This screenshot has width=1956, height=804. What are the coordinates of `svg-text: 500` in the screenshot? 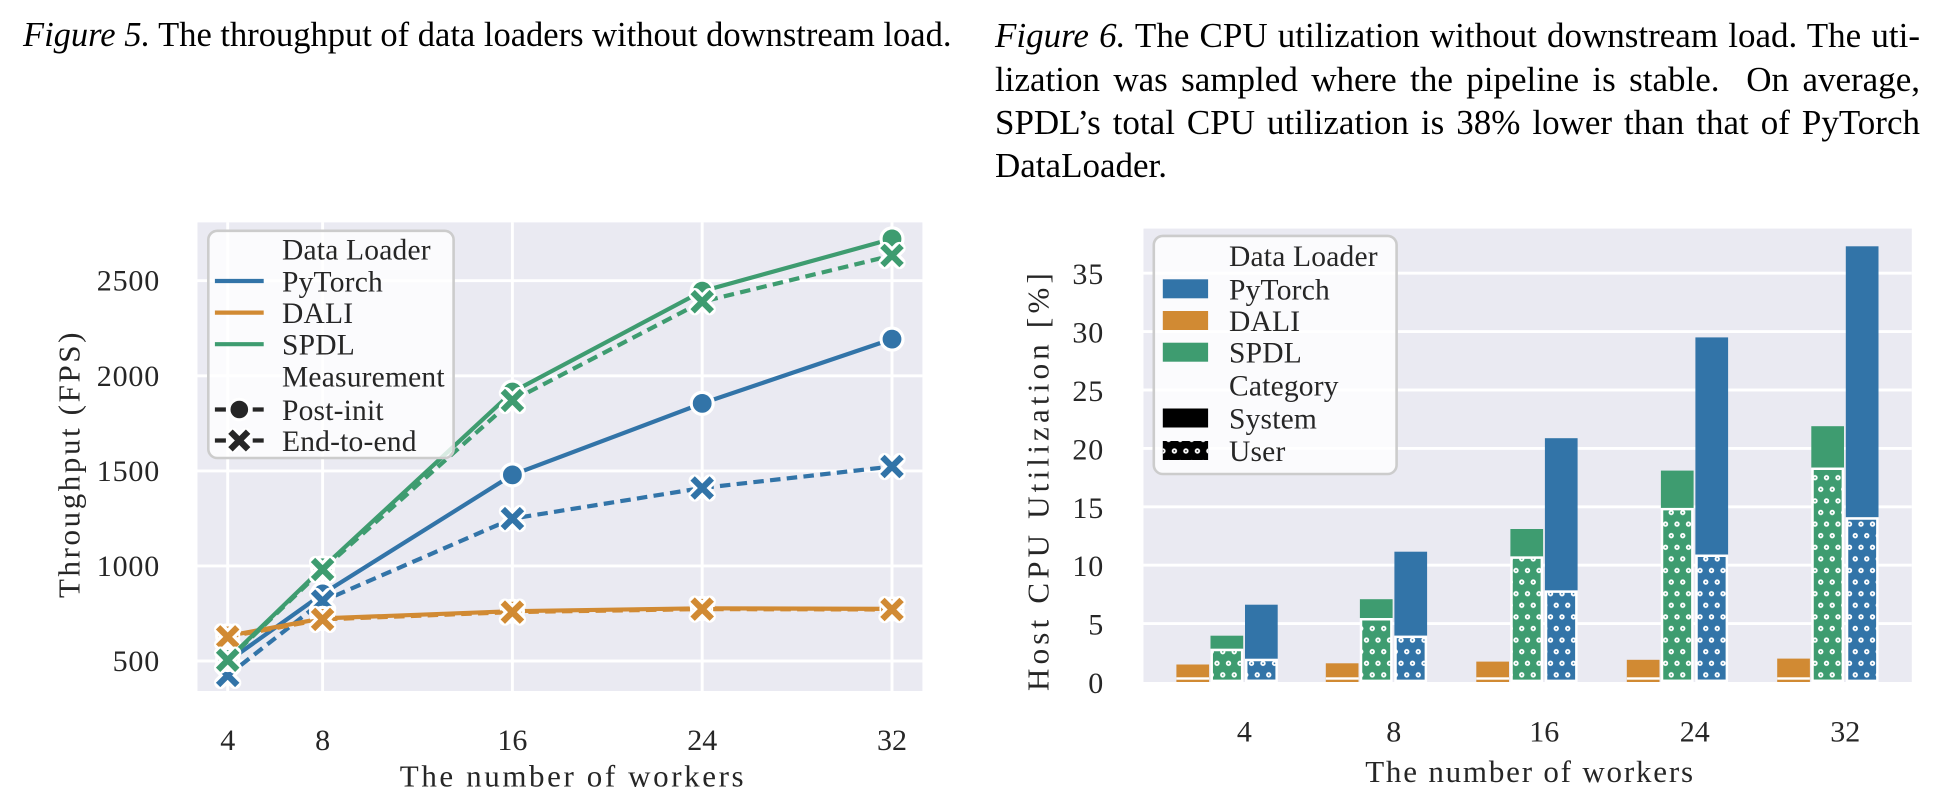 It's located at (136, 661).